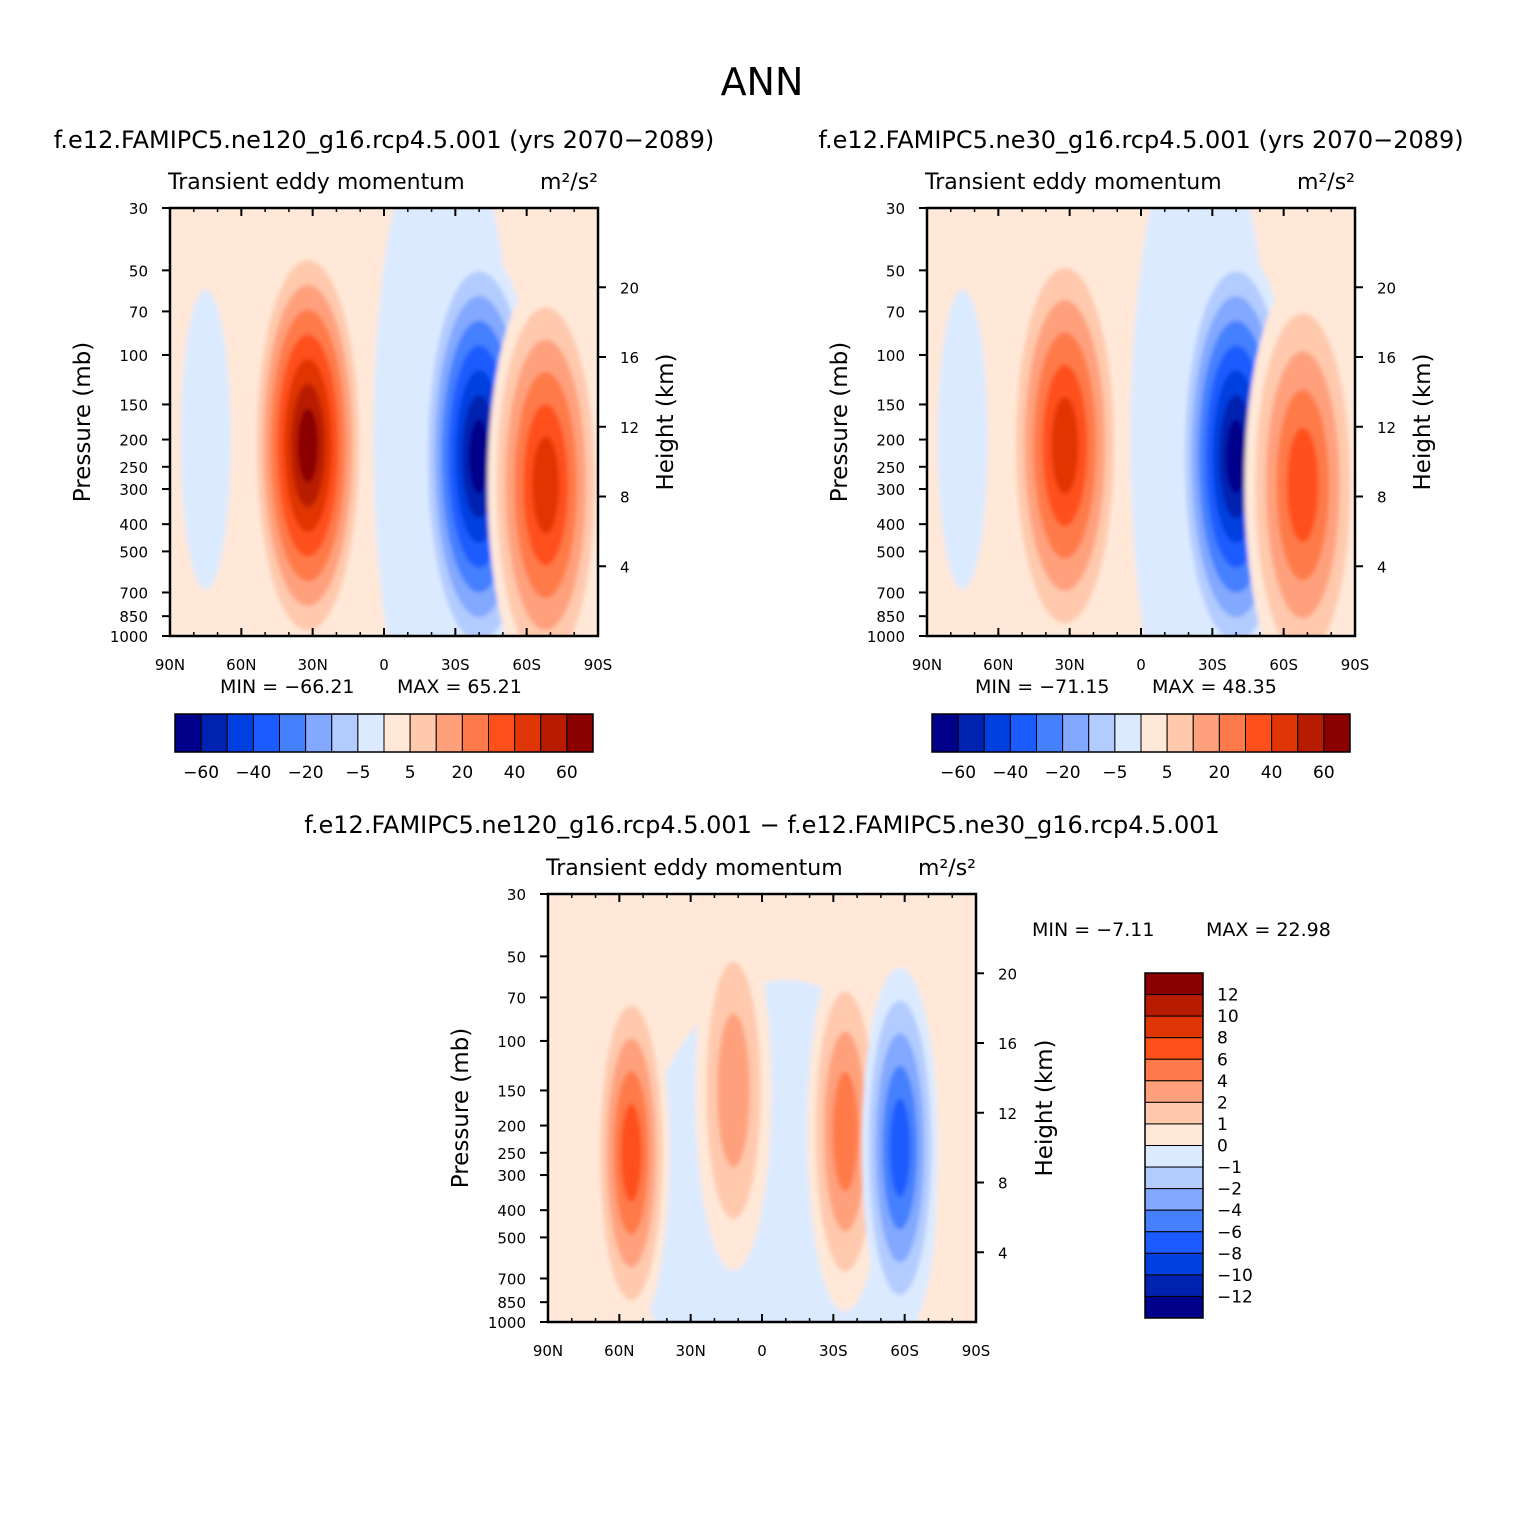  I want to click on left-colorbar-label: 60, so click(567, 773).